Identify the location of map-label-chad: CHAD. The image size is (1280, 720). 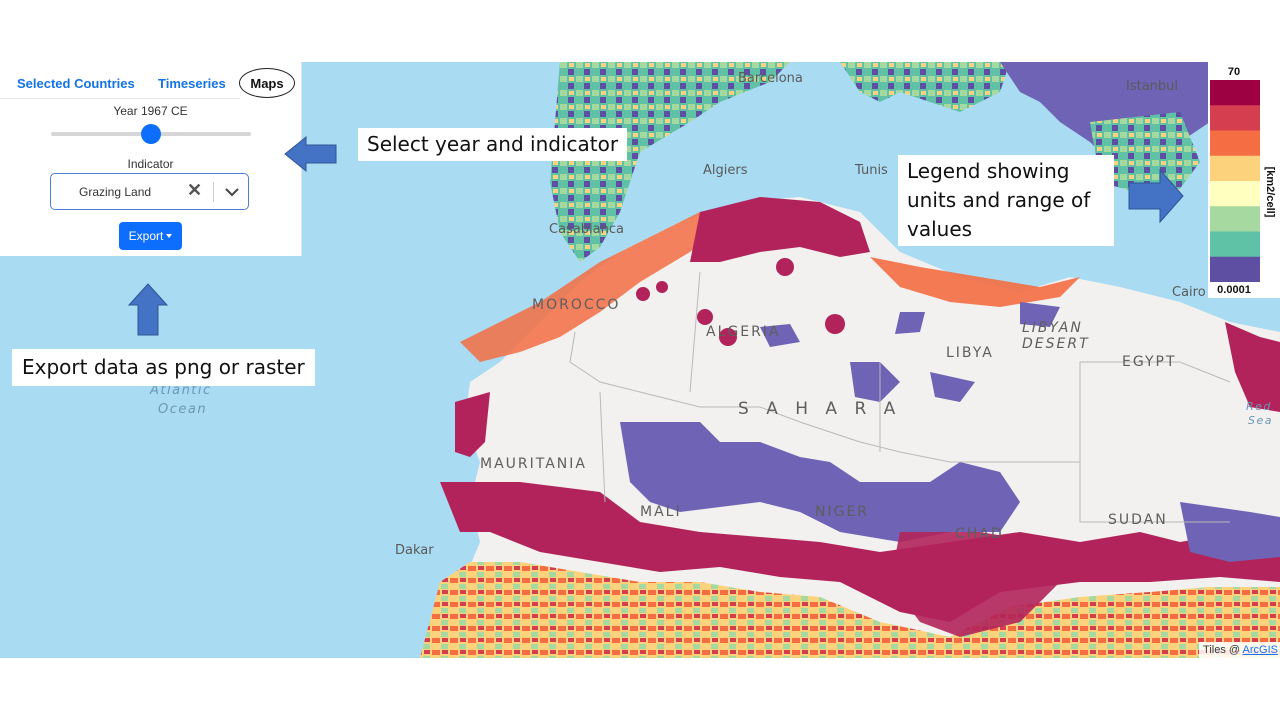
(979, 534).